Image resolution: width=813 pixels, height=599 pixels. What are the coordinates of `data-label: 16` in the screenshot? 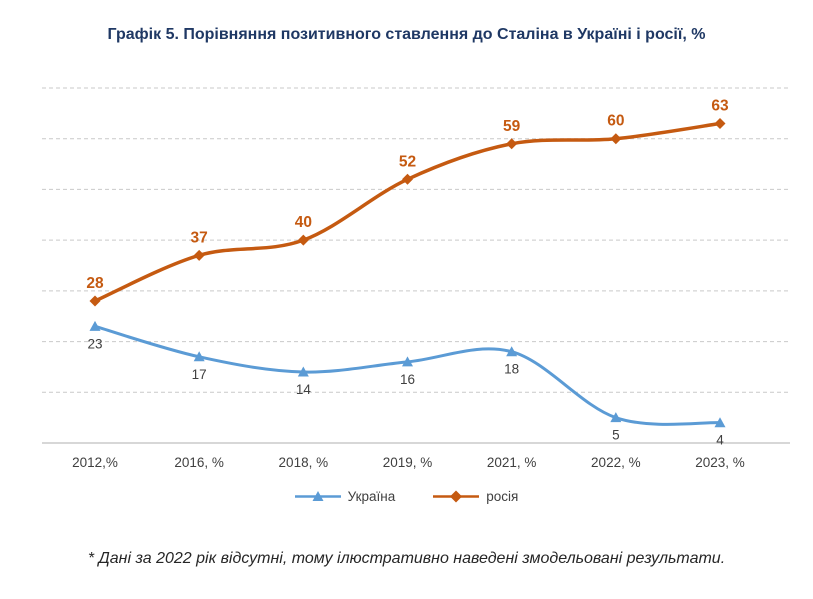 It's located at (407, 379).